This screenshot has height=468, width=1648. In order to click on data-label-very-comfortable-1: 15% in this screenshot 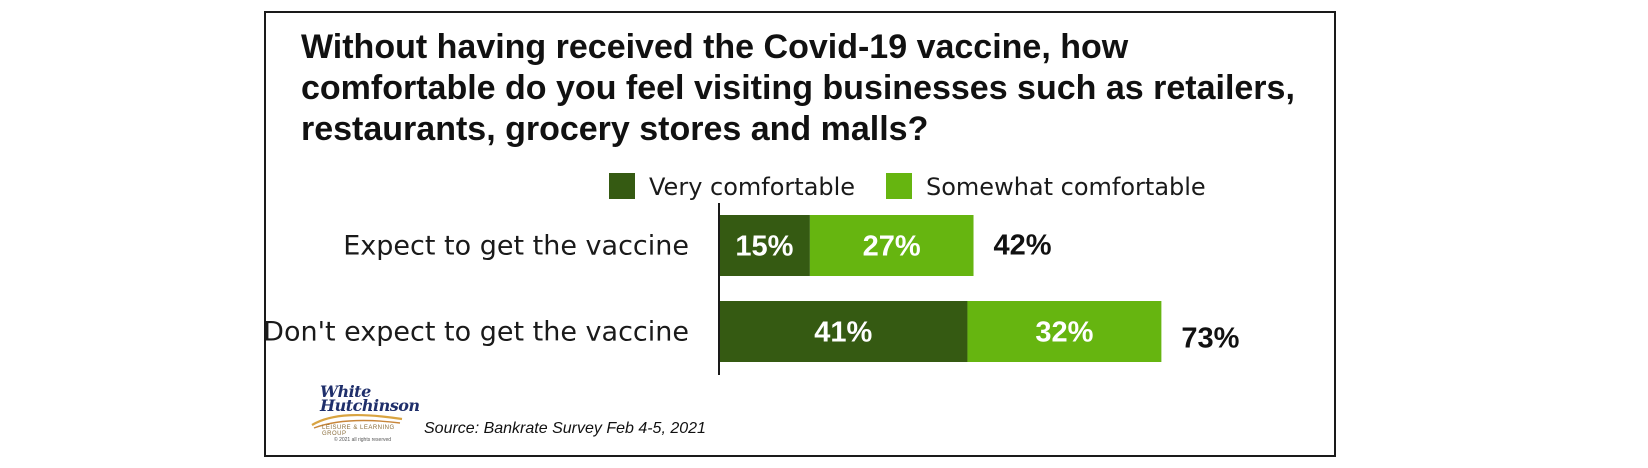, I will do `click(764, 247)`.